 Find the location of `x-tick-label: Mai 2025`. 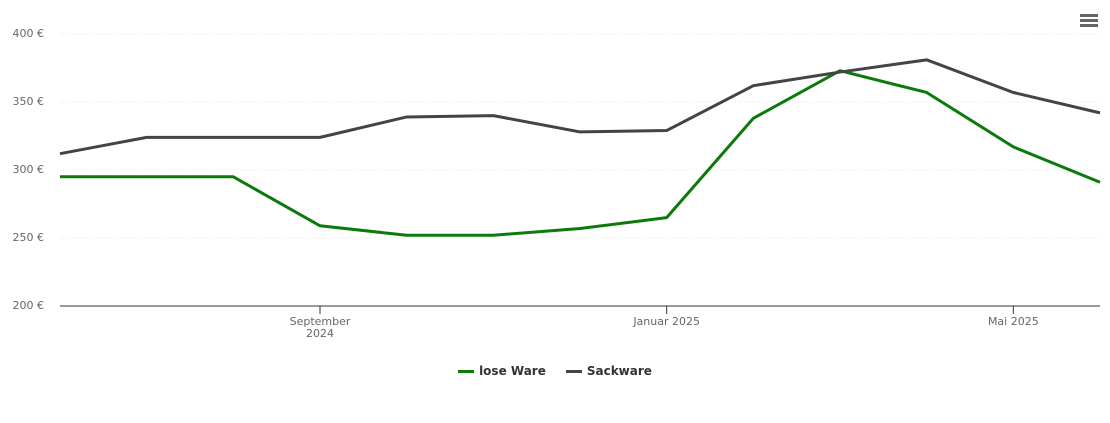

x-tick-label: Mai 2025 is located at coordinates (1013, 321).